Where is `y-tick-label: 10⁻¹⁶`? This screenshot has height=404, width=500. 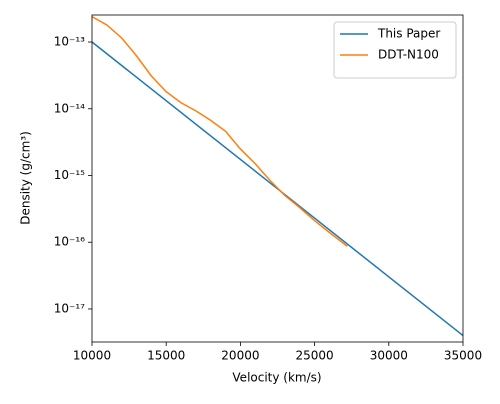
y-tick-label: 10⁻¹⁶ is located at coordinates (69, 242).